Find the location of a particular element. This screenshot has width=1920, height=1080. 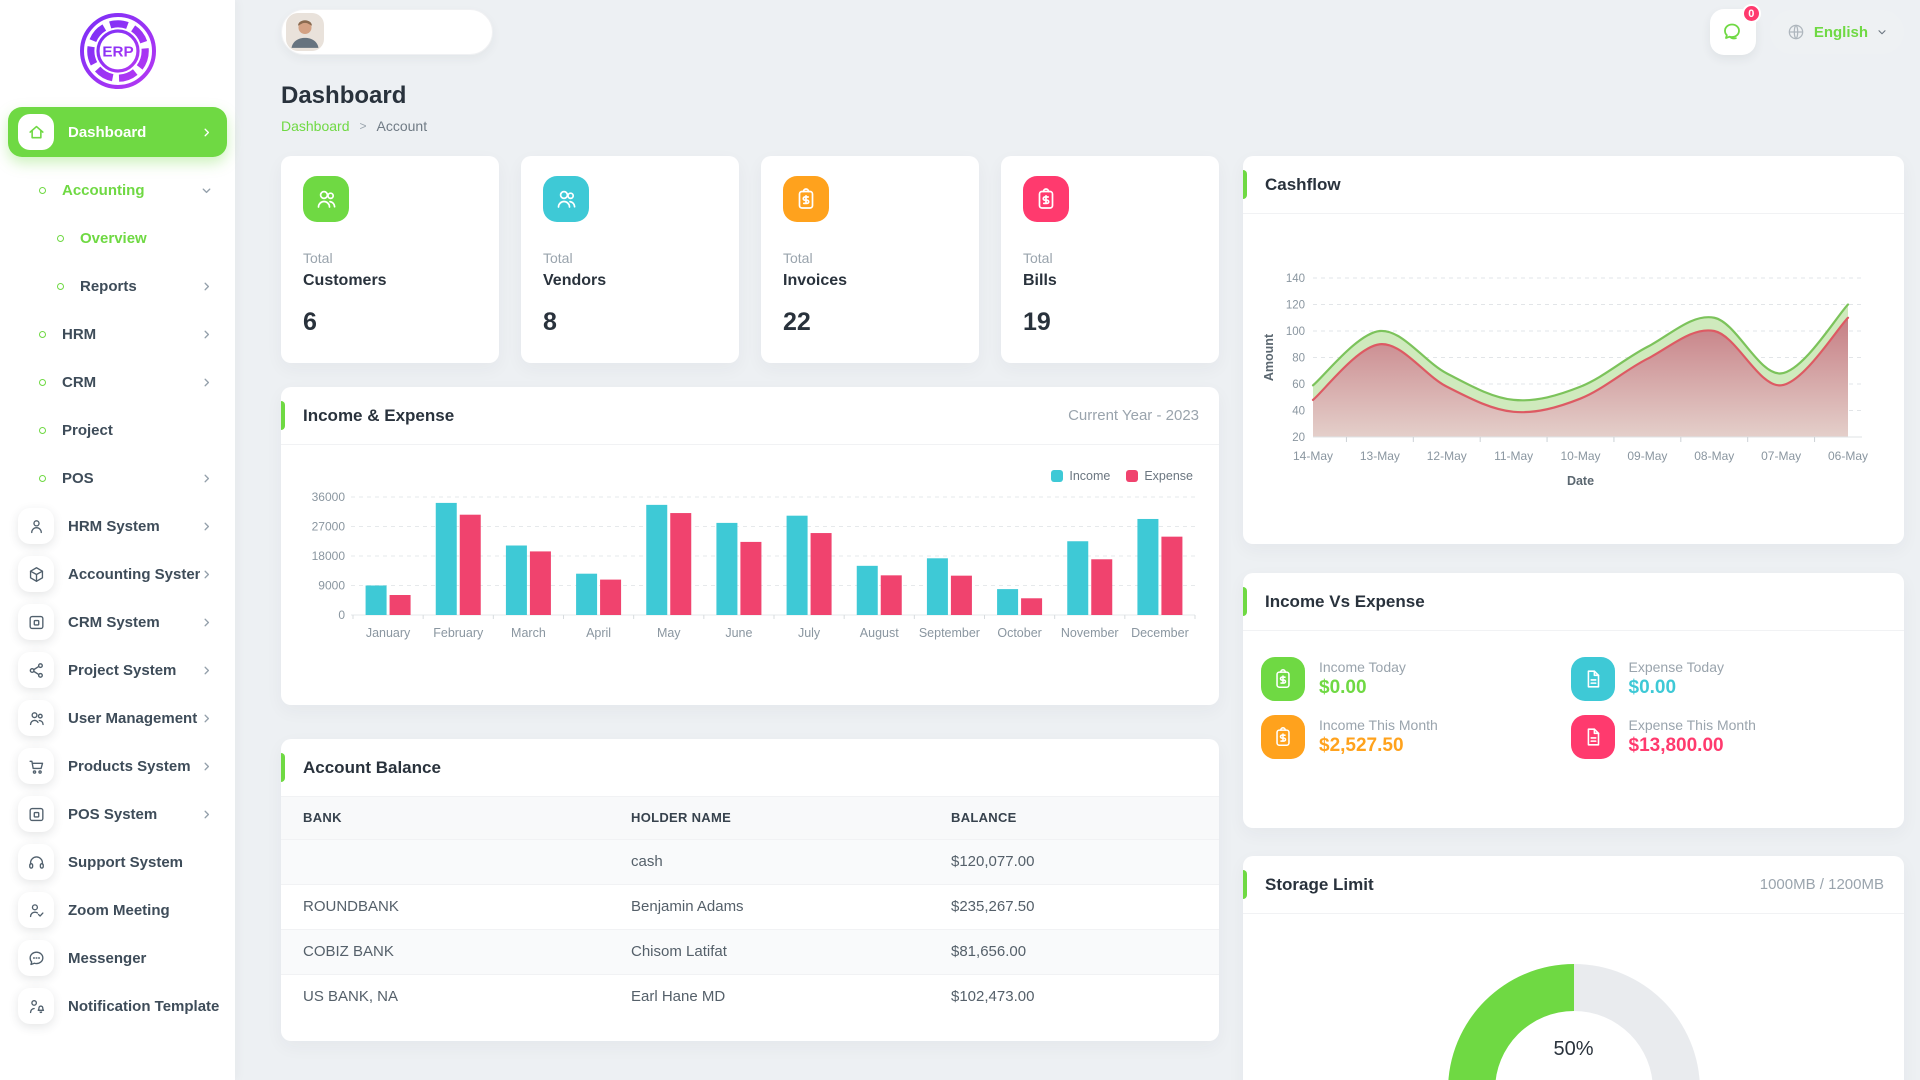

stat-value: 6 is located at coordinates (310, 322).